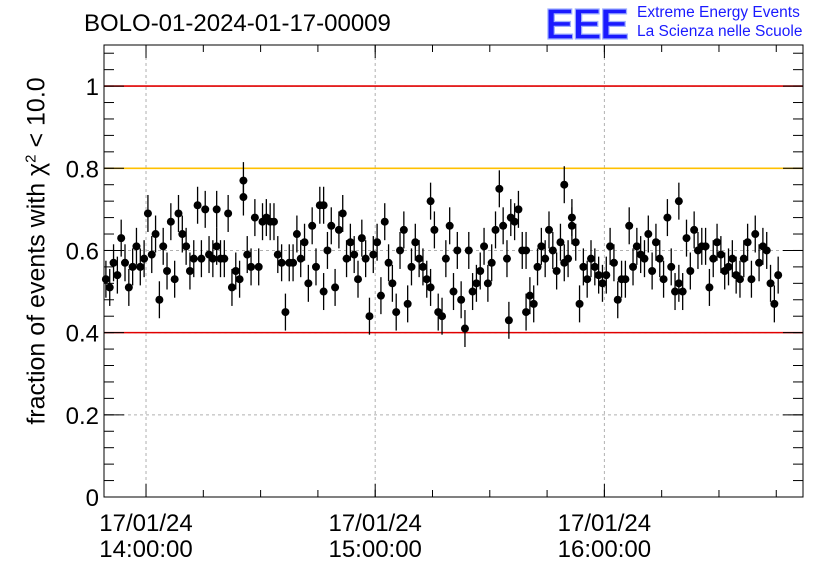 This screenshot has width=836, height=572. Describe the element at coordinates (36, 300) in the screenshot. I see `y-axis-label-pre: fraction of events with` at that location.